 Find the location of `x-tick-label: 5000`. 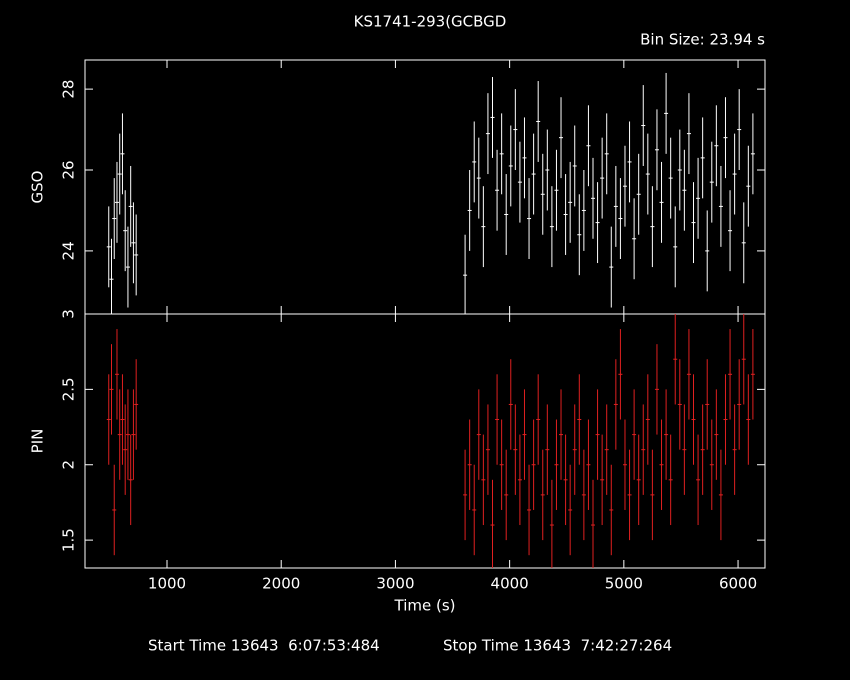

x-tick-label: 5000 is located at coordinates (624, 584).